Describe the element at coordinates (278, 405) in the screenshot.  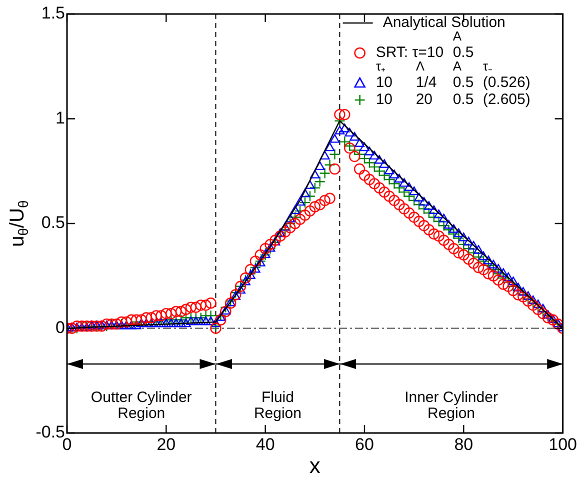
I see `annotation: Fluid Region` at that location.